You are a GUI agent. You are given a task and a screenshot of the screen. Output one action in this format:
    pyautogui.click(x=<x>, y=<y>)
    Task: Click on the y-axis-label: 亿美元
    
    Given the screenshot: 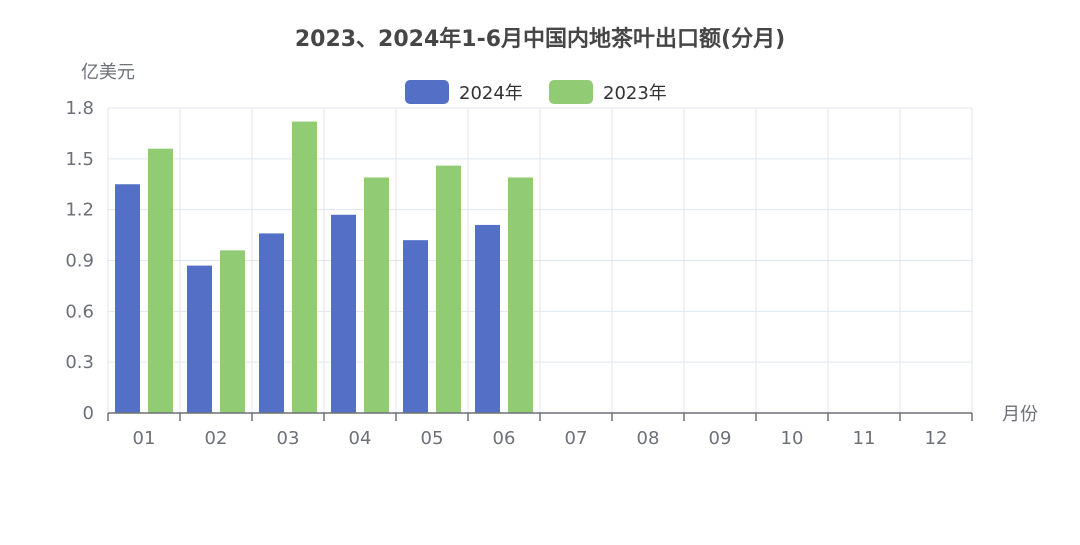 What is the action you would take?
    pyautogui.click(x=108, y=72)
    